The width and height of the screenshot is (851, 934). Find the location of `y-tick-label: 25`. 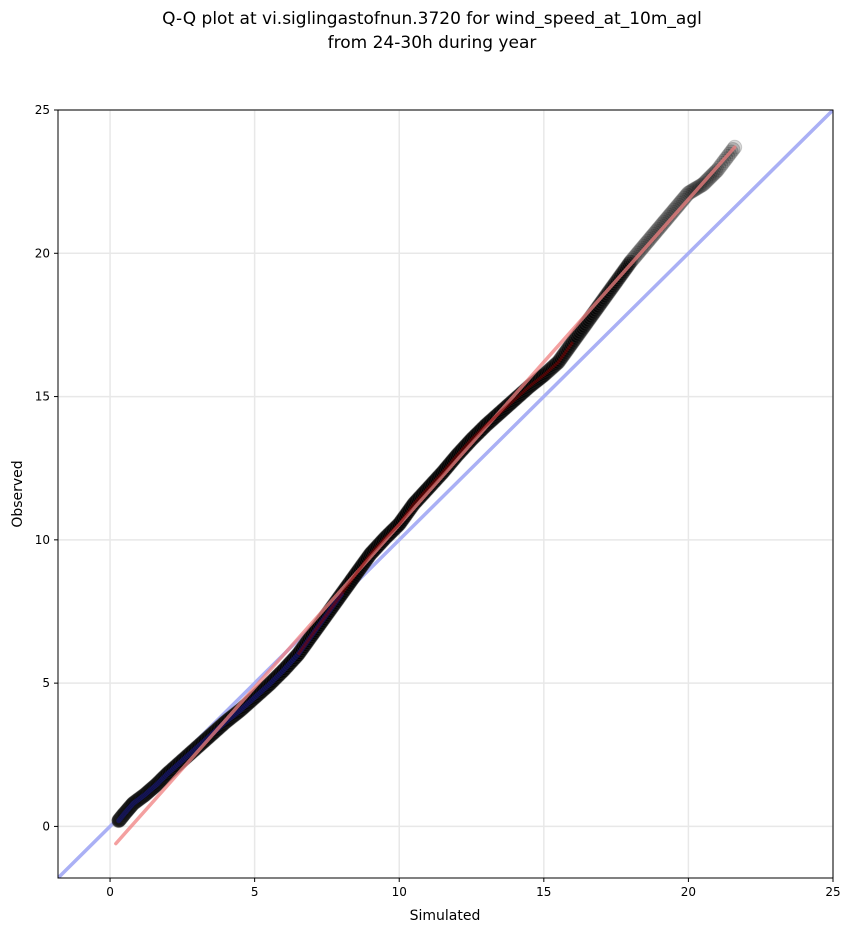

y-tick-label: 25 is located at coordinates (42, 110).